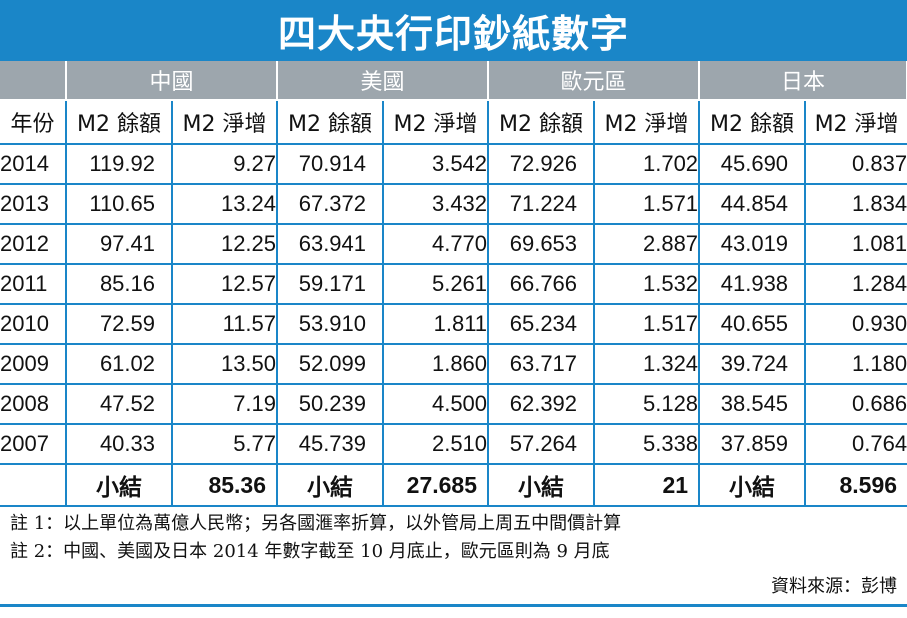 This screenshot has width=907, height=618. What do you see at coordinates (225, 122) in the screenshot?
I see `china-increase-header: M2 淨增` at bounding box center [225, 122].